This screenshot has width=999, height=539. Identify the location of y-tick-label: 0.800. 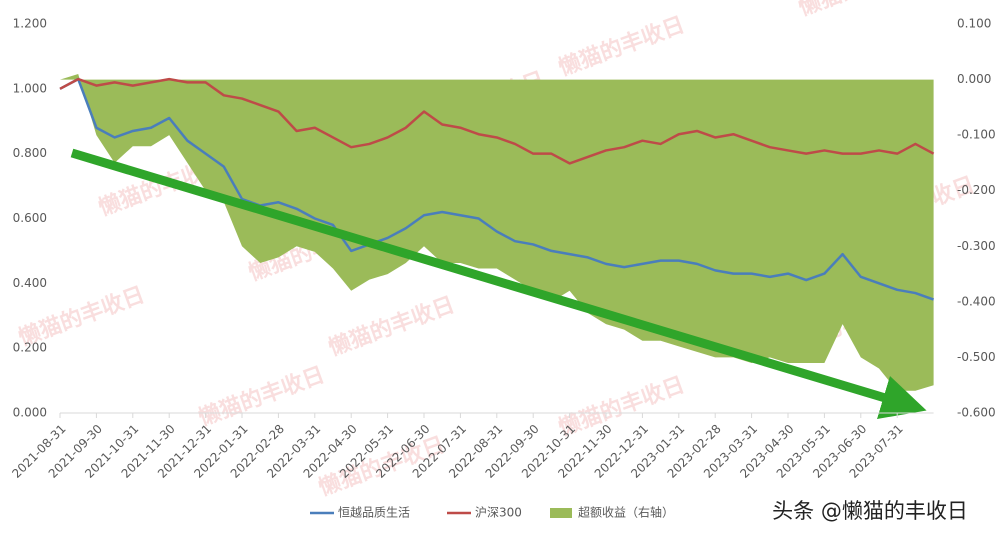
(30, 153).